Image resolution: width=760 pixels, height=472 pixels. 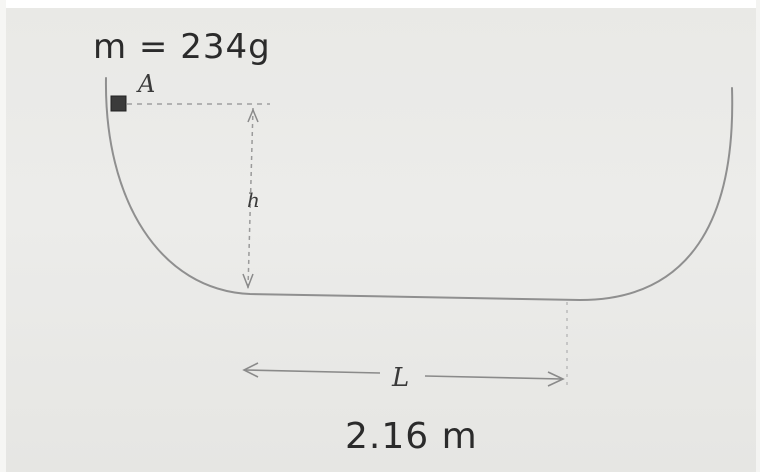 I want to click on paper-left-edge, so click(x=3, y=236).